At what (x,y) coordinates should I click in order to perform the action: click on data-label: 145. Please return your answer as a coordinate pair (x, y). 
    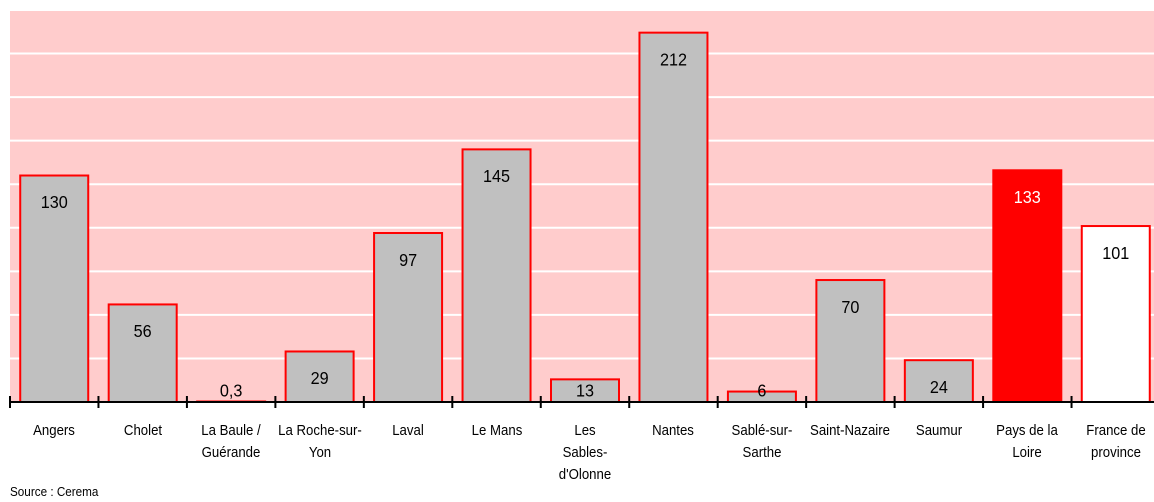
    Looking at the image, I should click on (496, 176).